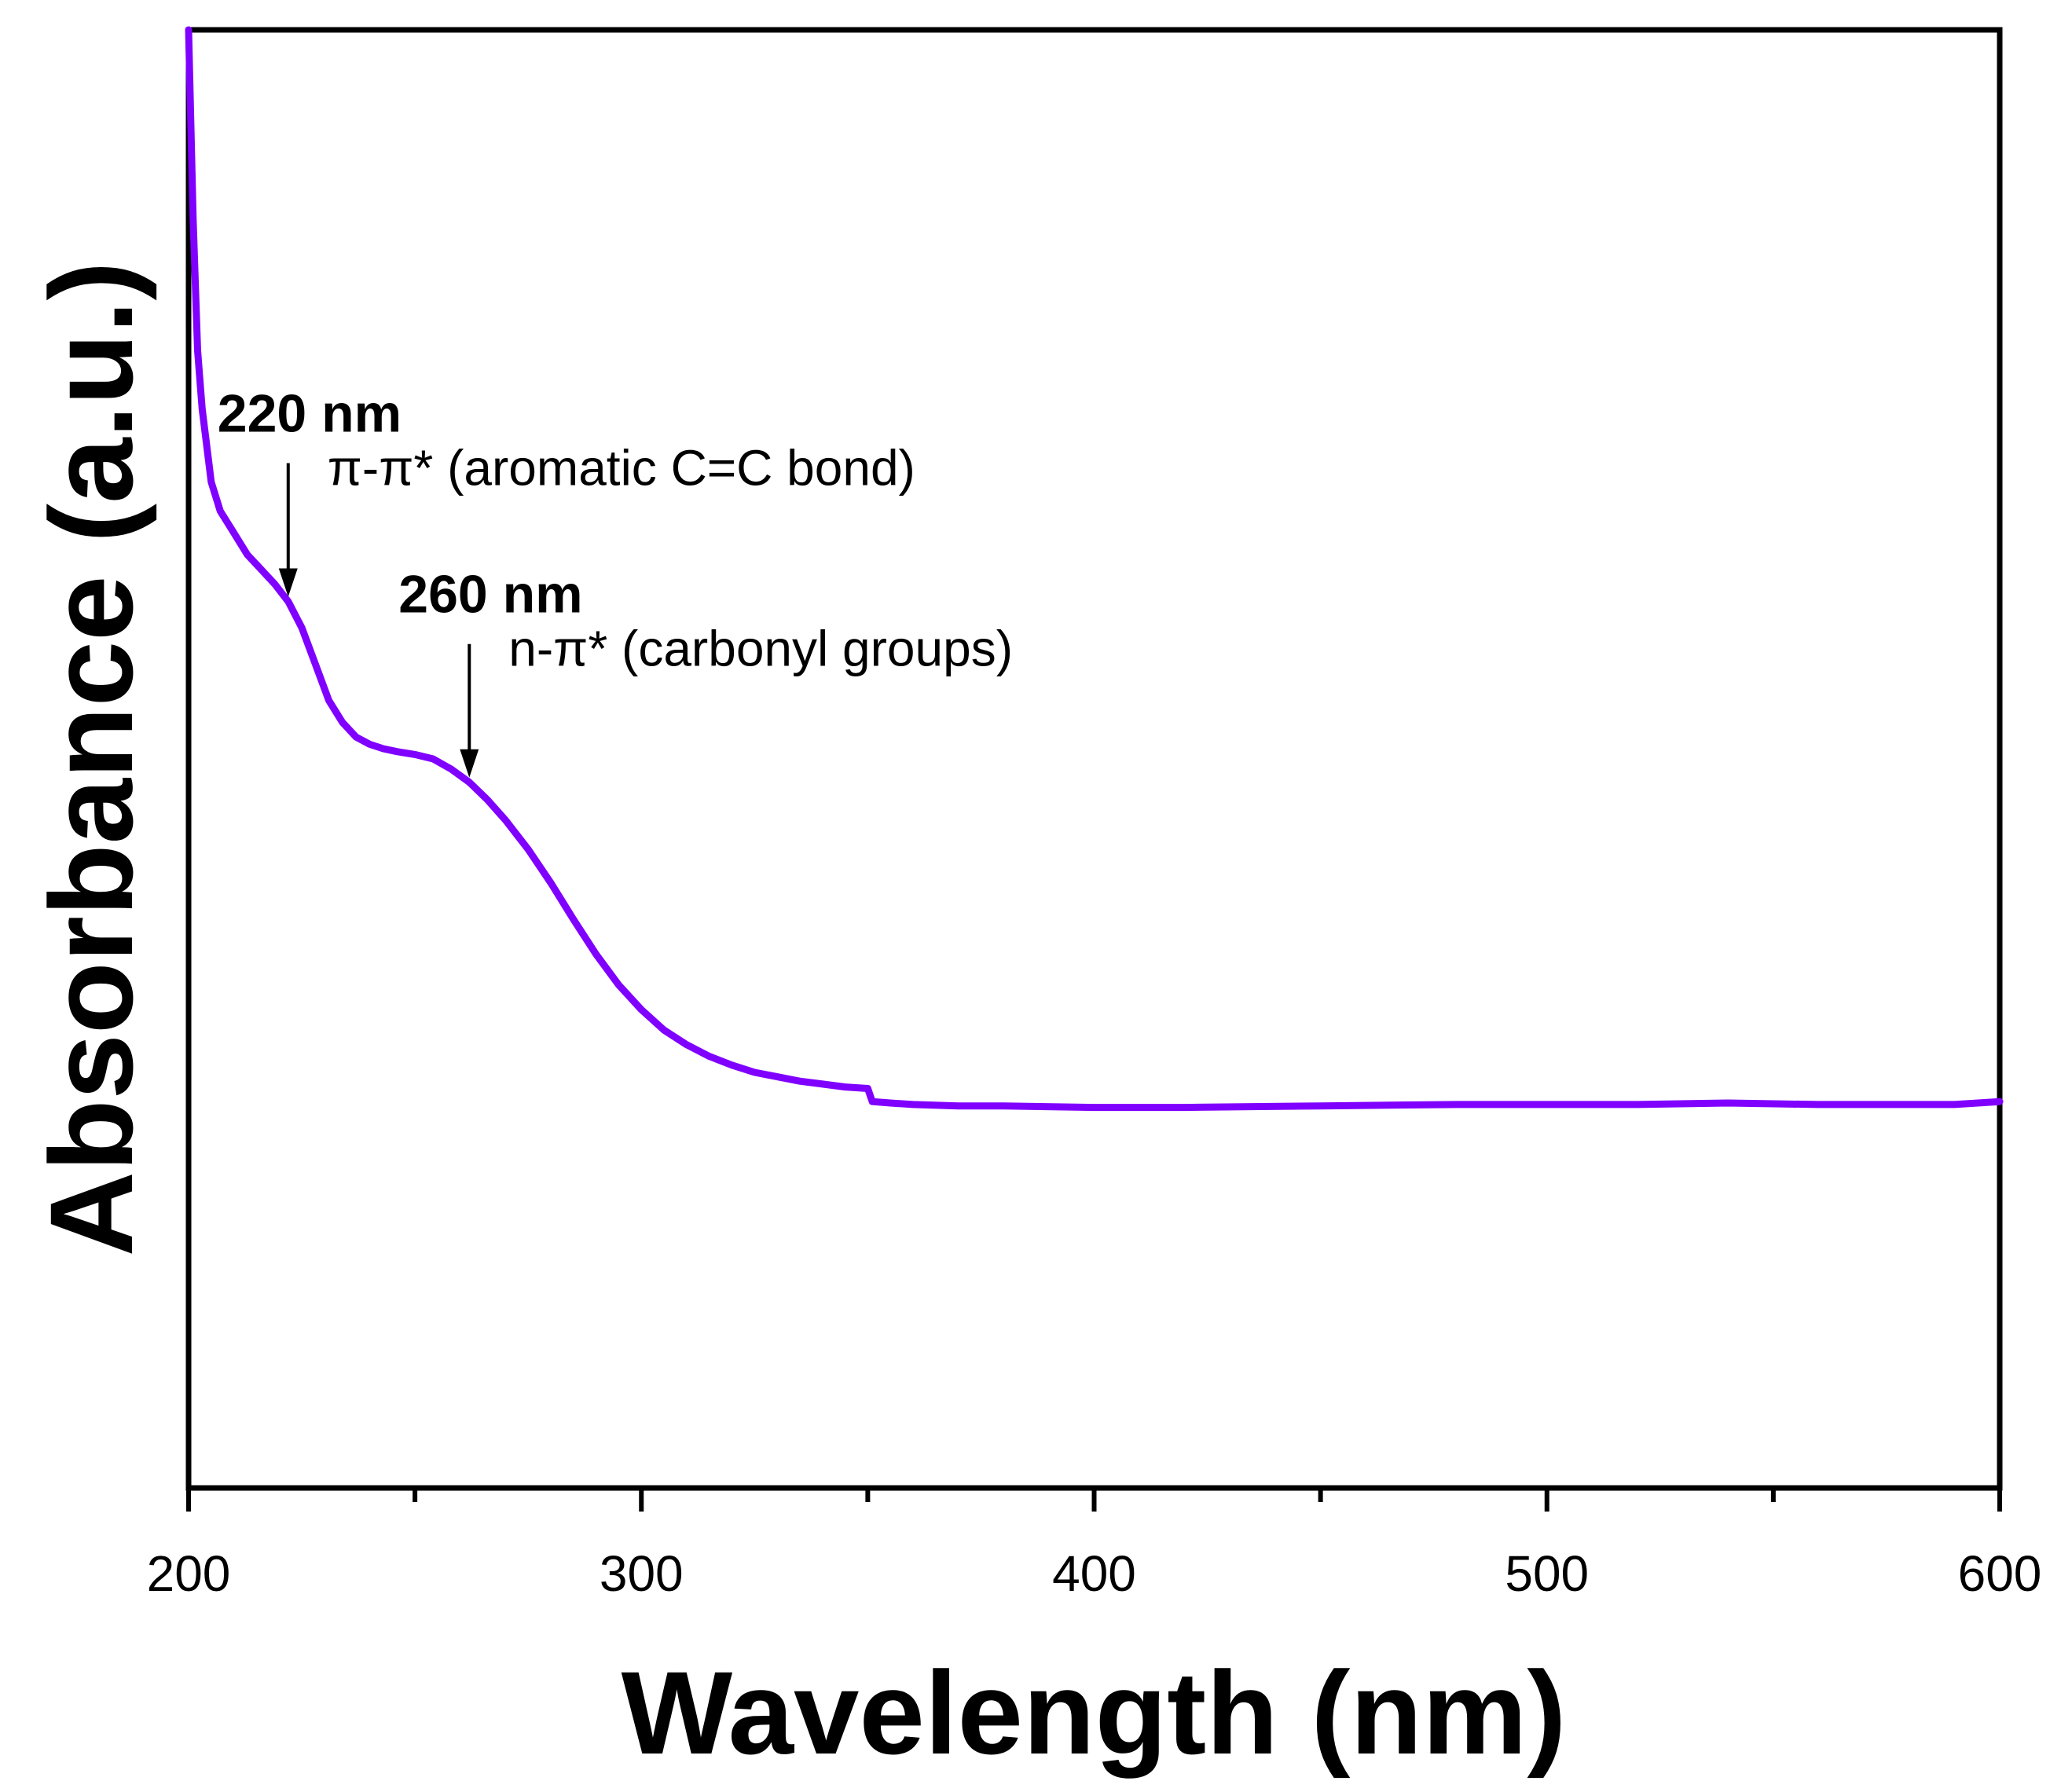  I want to click on peak-label: 220 nm, so click(310, 414).